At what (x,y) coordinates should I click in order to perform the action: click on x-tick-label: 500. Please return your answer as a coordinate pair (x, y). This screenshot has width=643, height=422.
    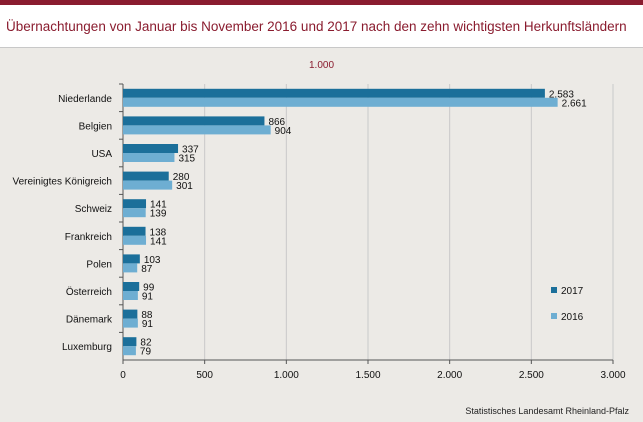
    Looking at the image, I should click on (204, 375).